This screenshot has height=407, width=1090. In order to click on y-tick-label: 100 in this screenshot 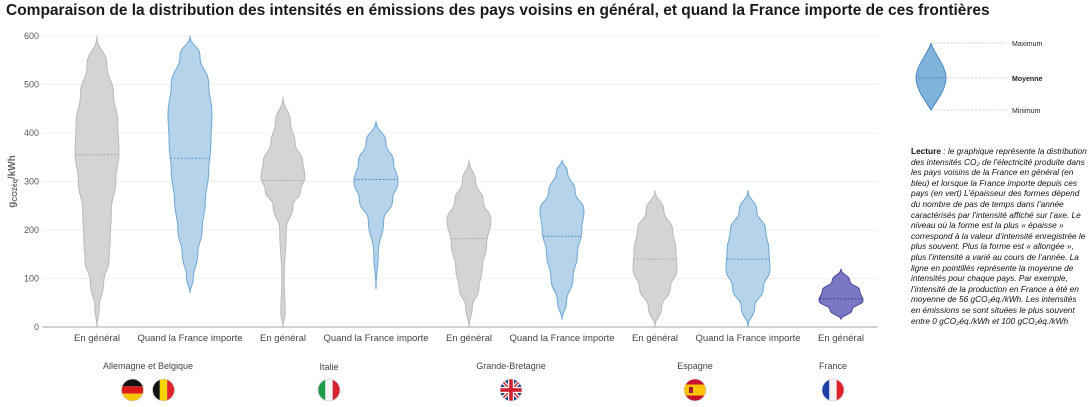, I will do `click(31, 279)`.